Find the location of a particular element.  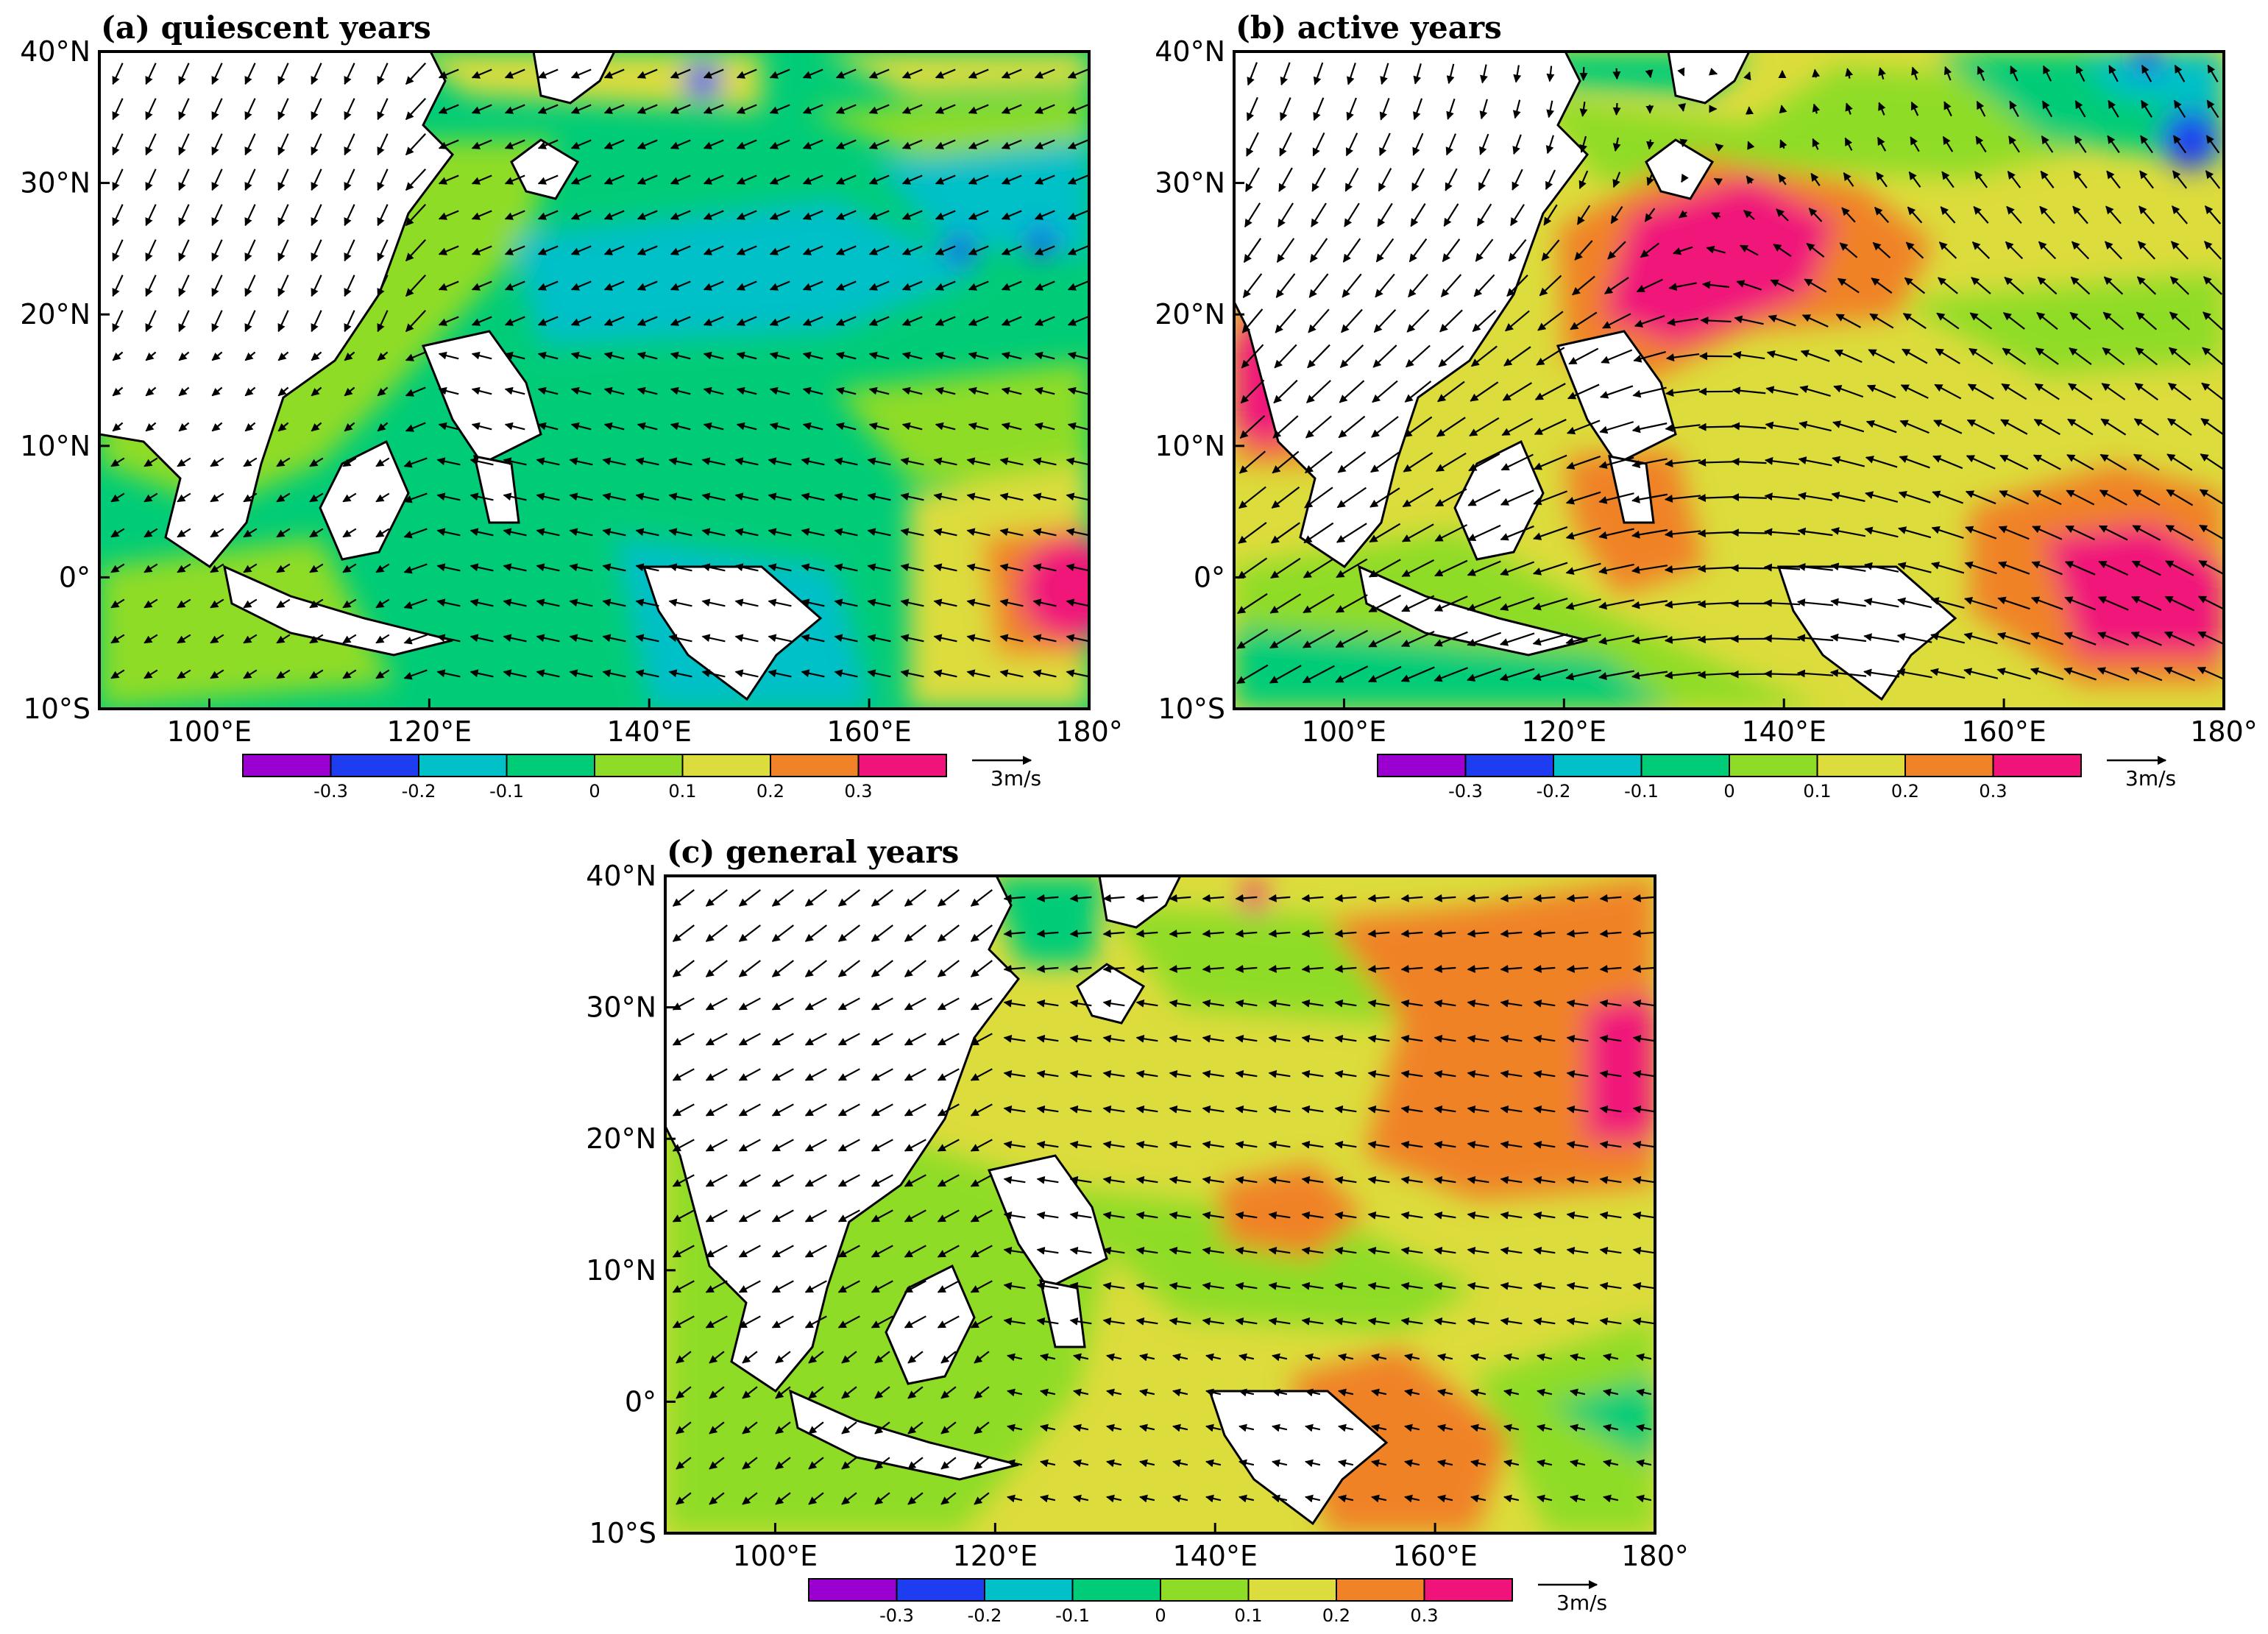

lat-tick-label: 10°S is located at coordinates (1191, 709).